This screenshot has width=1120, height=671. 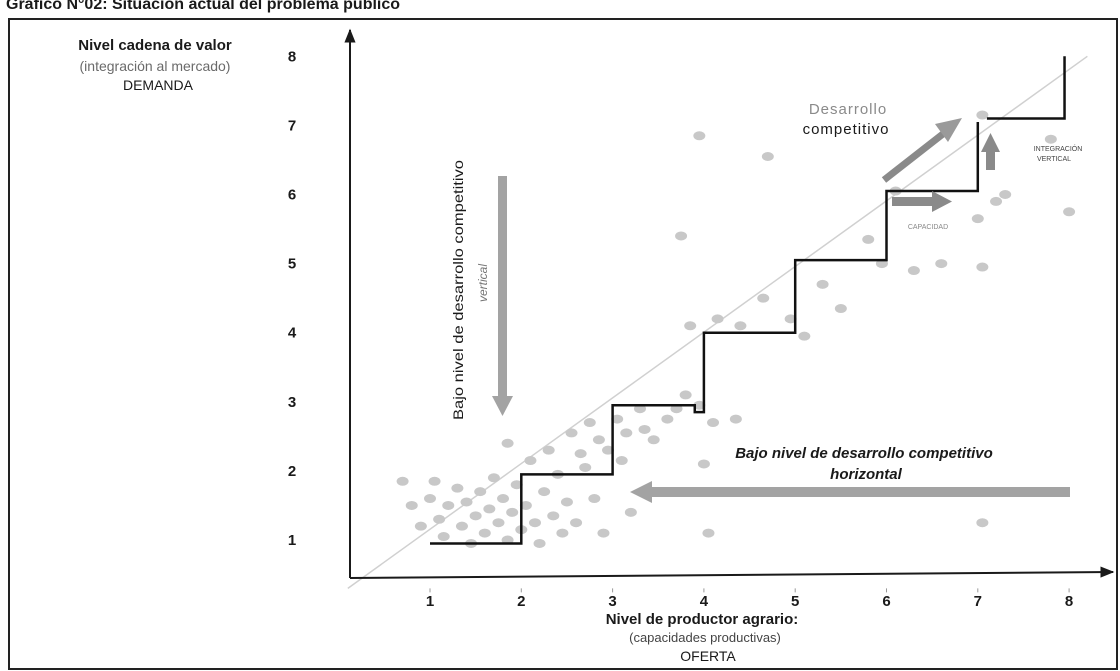 What do you see at coordinates (846, 129) in the screenshot?
I see `desarrollo-label-line2: competitivo` at bounding box center [846, 129].